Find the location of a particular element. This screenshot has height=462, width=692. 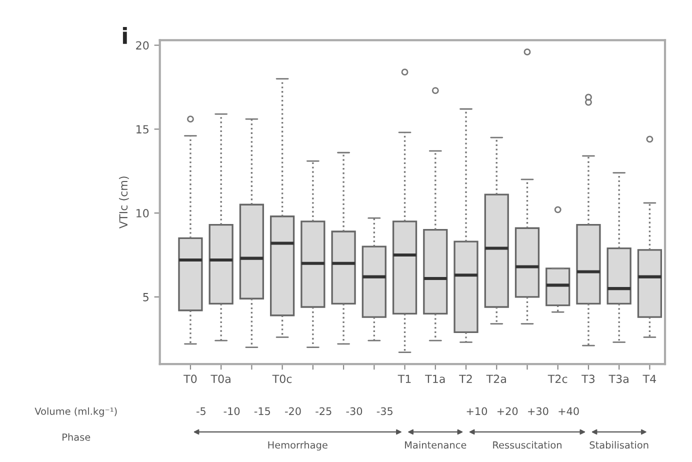

text: Volume (ml.kg⁻¹) is located at coordinates (75, 412).